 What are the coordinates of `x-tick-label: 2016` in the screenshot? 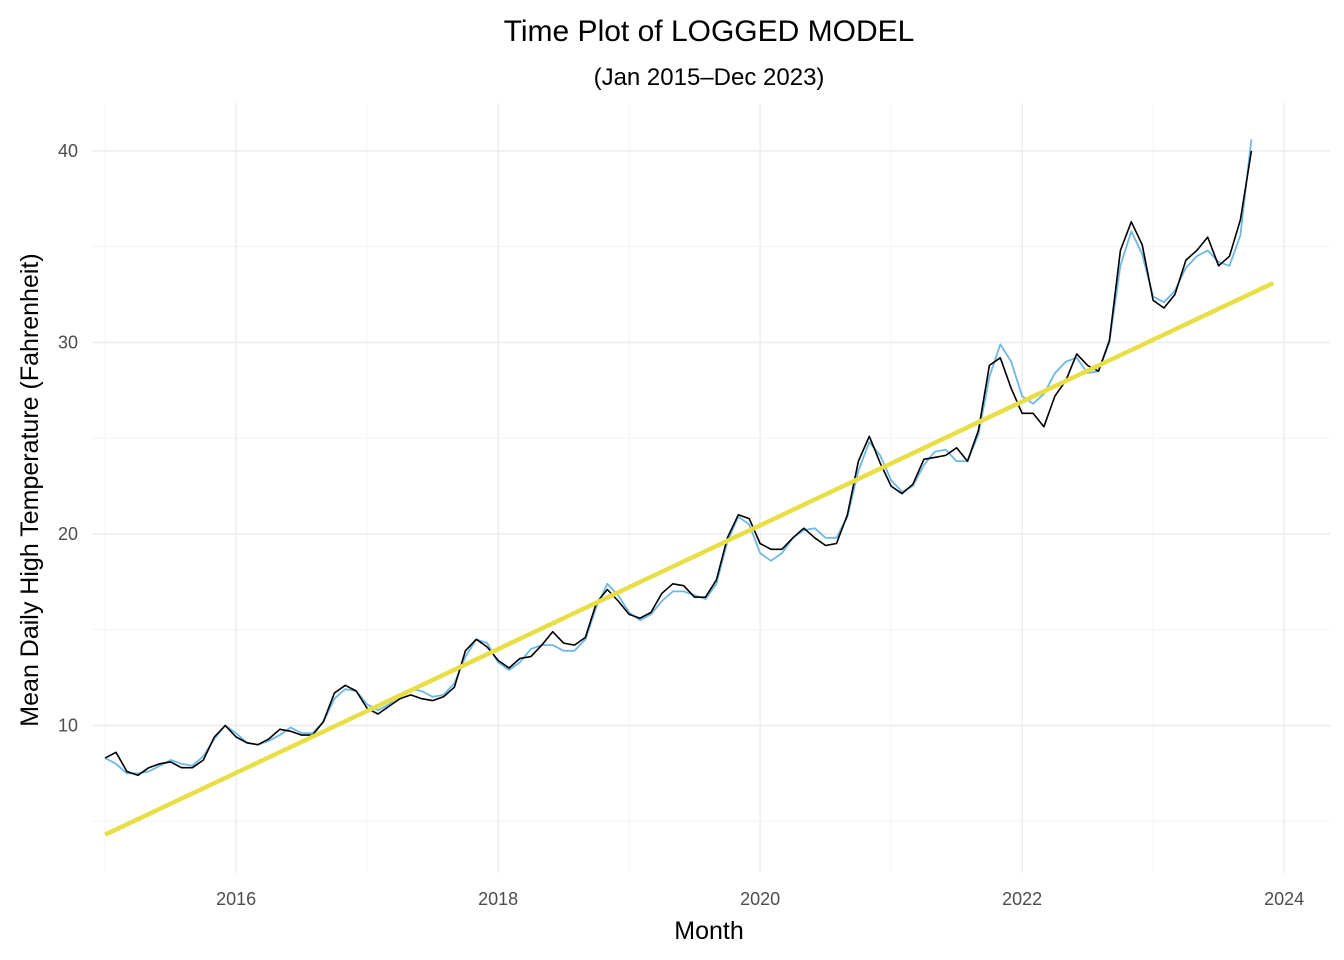 It's located at (236, 899).